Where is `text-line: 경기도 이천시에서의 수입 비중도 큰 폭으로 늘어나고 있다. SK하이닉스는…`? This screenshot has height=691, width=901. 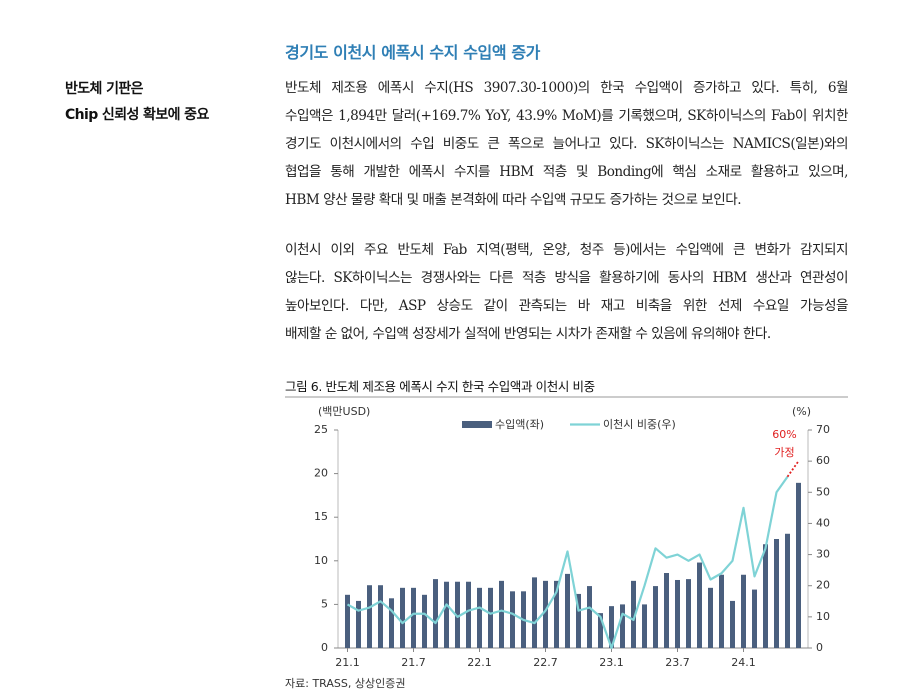 text-line: 경기도 이천시에서의 수입 비중도 큰 폭으로 늘어나고 있다. SK하이닉스는… is located at coordinates (566, 144).